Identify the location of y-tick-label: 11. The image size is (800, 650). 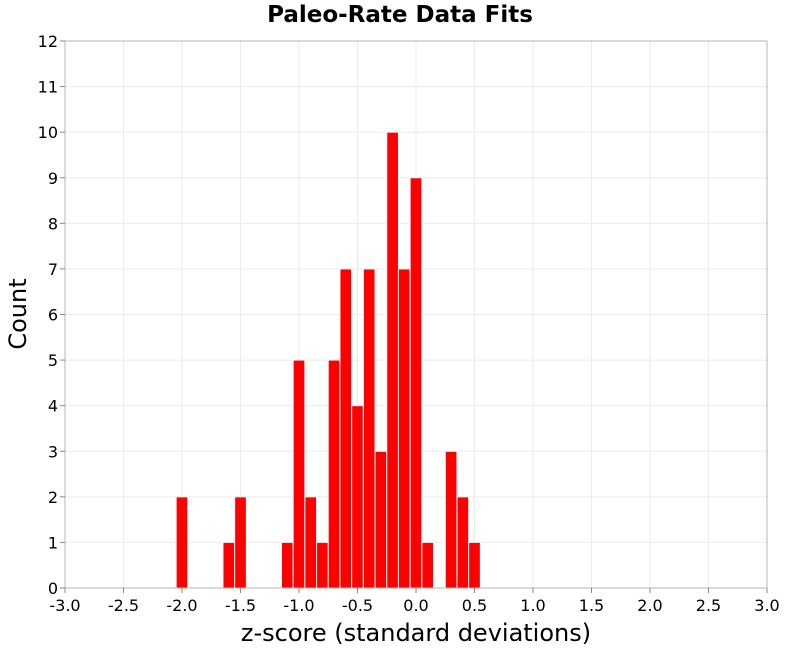
(48, 87).